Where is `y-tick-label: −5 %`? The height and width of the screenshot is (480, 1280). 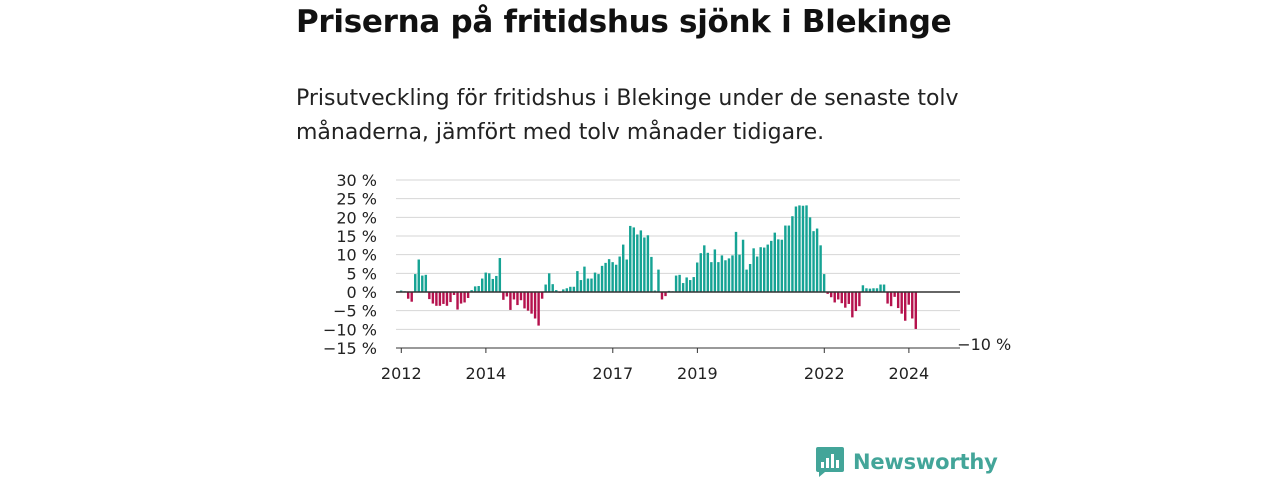 y-tick-label: −5 % is located at coordinates (355, 311).